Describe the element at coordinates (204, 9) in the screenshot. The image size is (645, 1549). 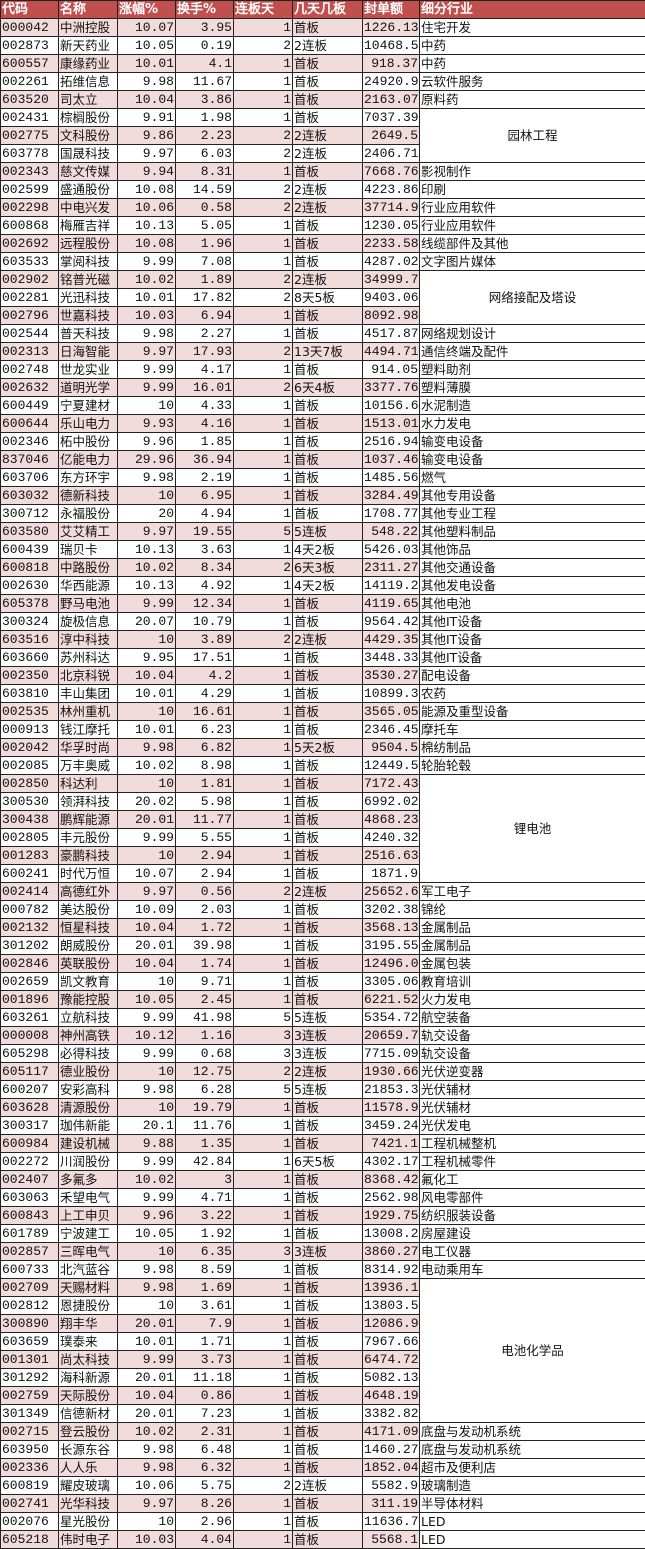
I see `header-turnover-pct: 换手%` at that location.